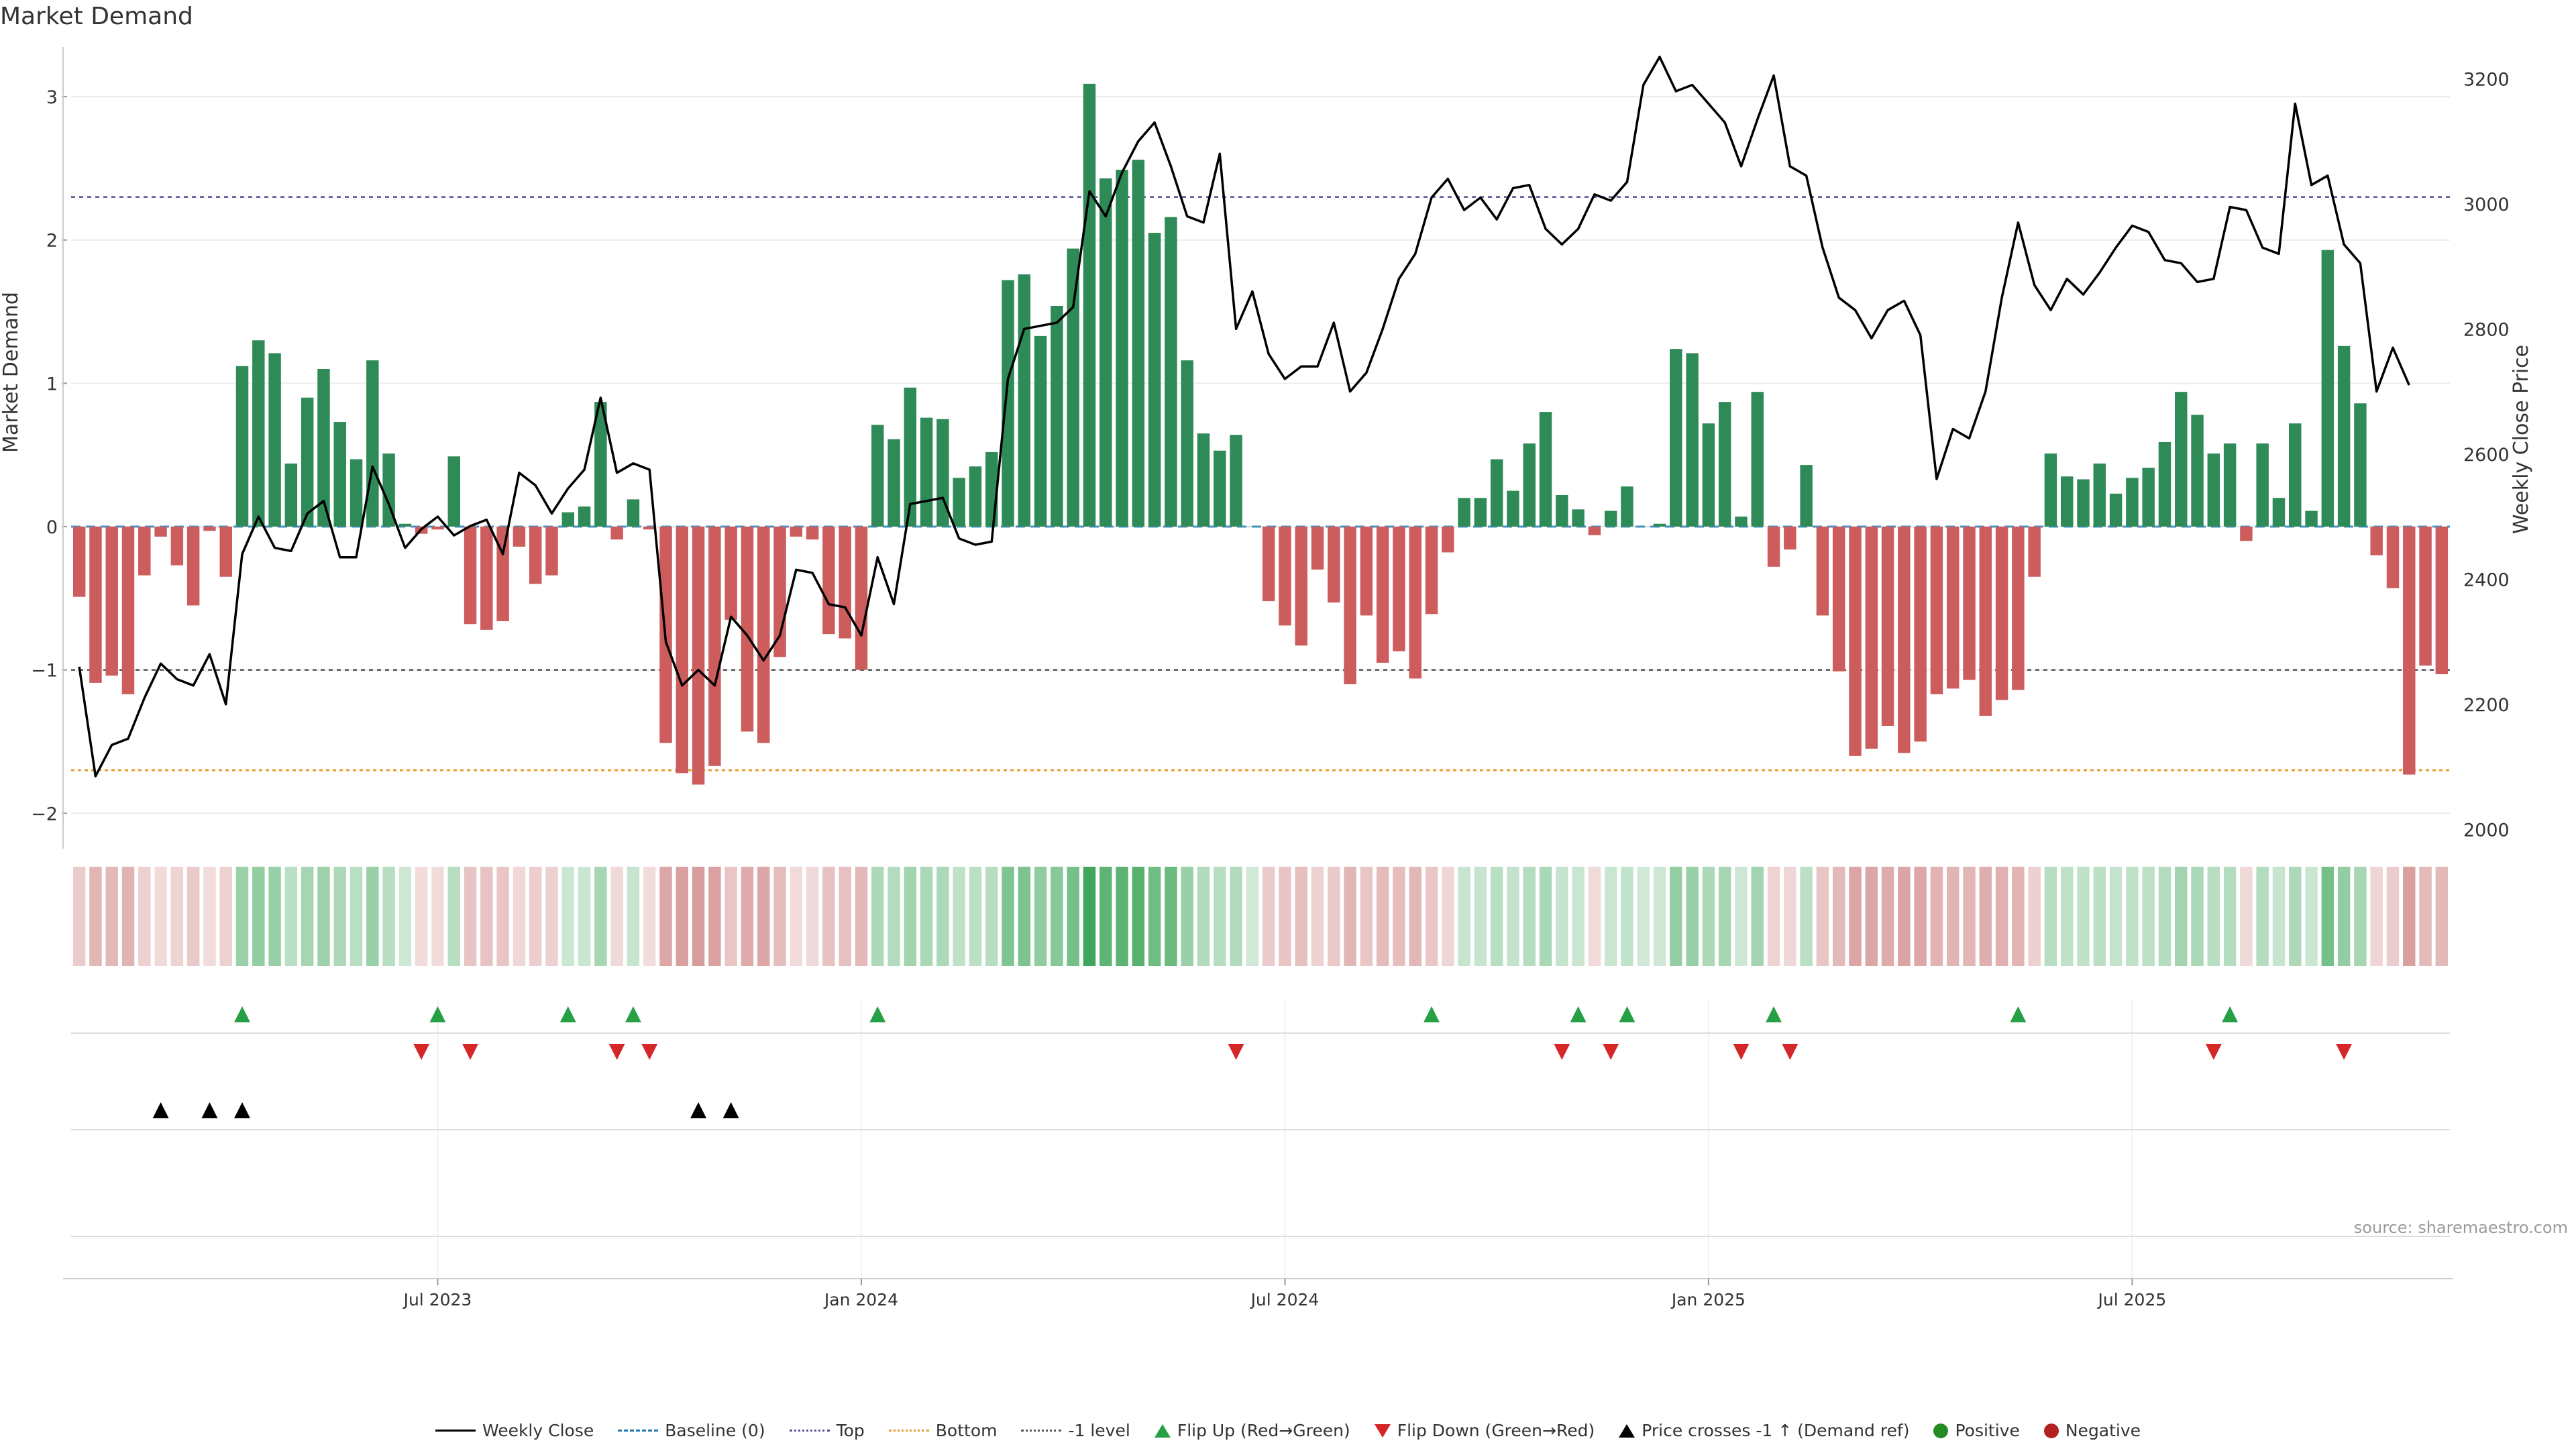  I want to click on dotted-swatch-icon, so click(908, 1431).